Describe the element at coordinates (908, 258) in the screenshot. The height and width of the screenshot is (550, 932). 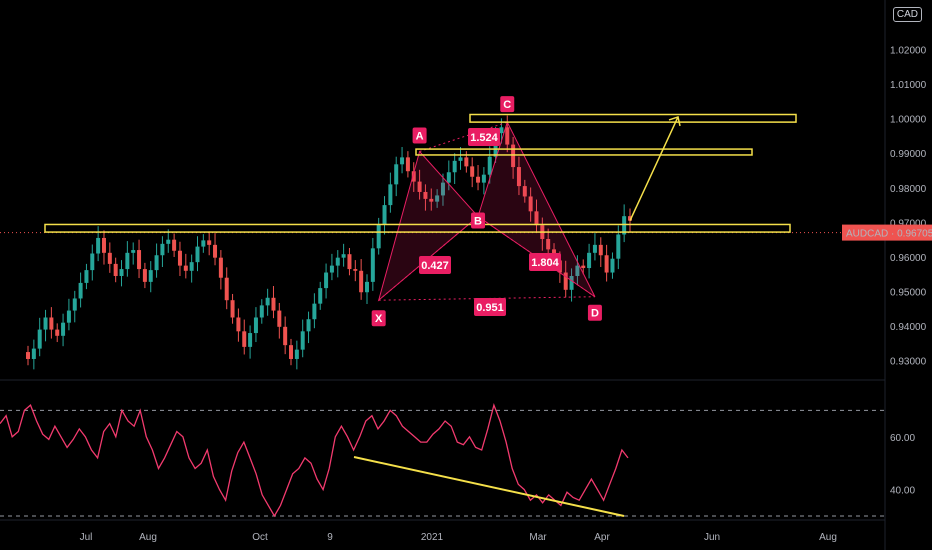
I see `price-tick-label: 0.96000` at that location.